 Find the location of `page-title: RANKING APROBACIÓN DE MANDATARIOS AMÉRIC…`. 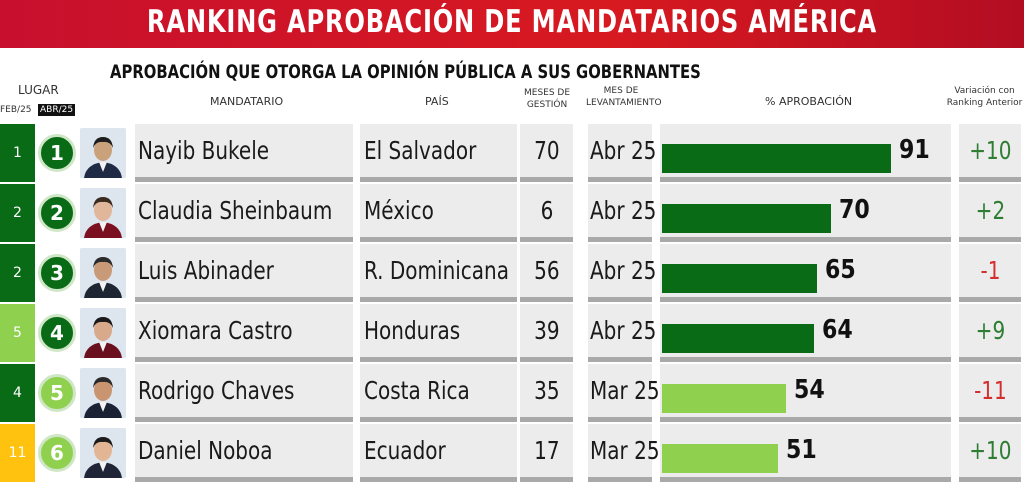

page-title: RANKING APROBACIÓN DE MANDATARIOS AMÉRIC… is located at coordinates (512, 22).